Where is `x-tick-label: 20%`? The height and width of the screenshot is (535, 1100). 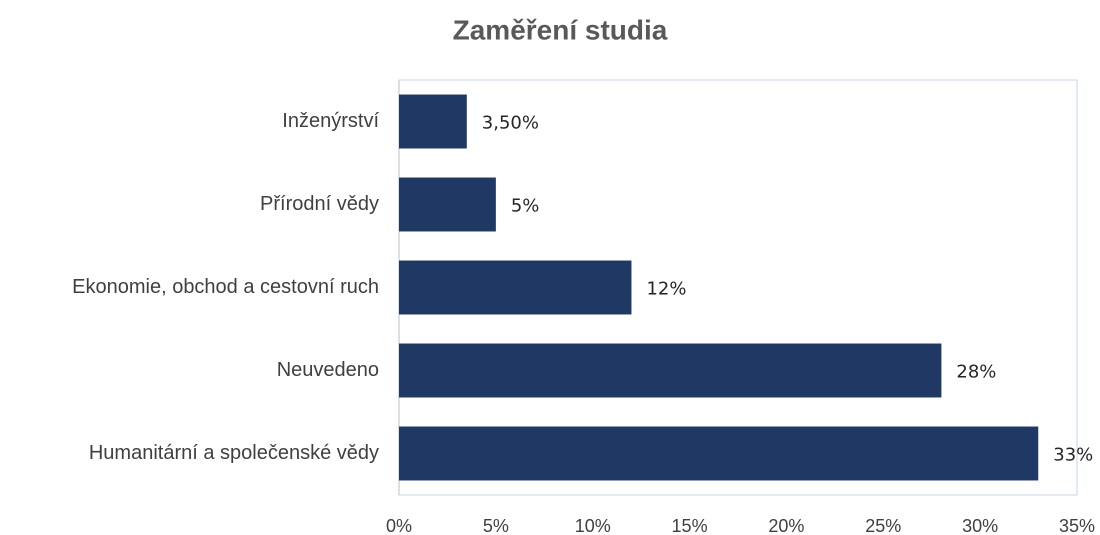 x-tick-label: 20% is located at coordinates (786, 525).